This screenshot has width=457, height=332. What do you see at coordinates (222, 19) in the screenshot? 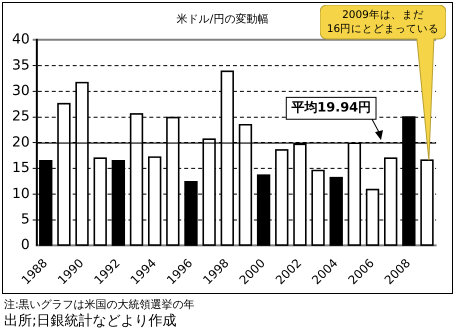
I see `chart-title: 米ドル/円の変動幅` at bounding box center [222, 19].